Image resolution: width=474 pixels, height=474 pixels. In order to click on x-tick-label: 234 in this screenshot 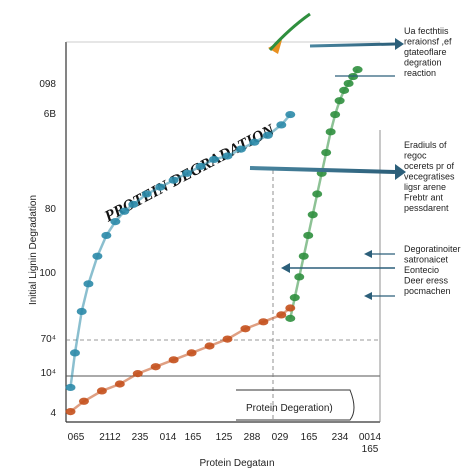, I will do `click(340, 437)`.